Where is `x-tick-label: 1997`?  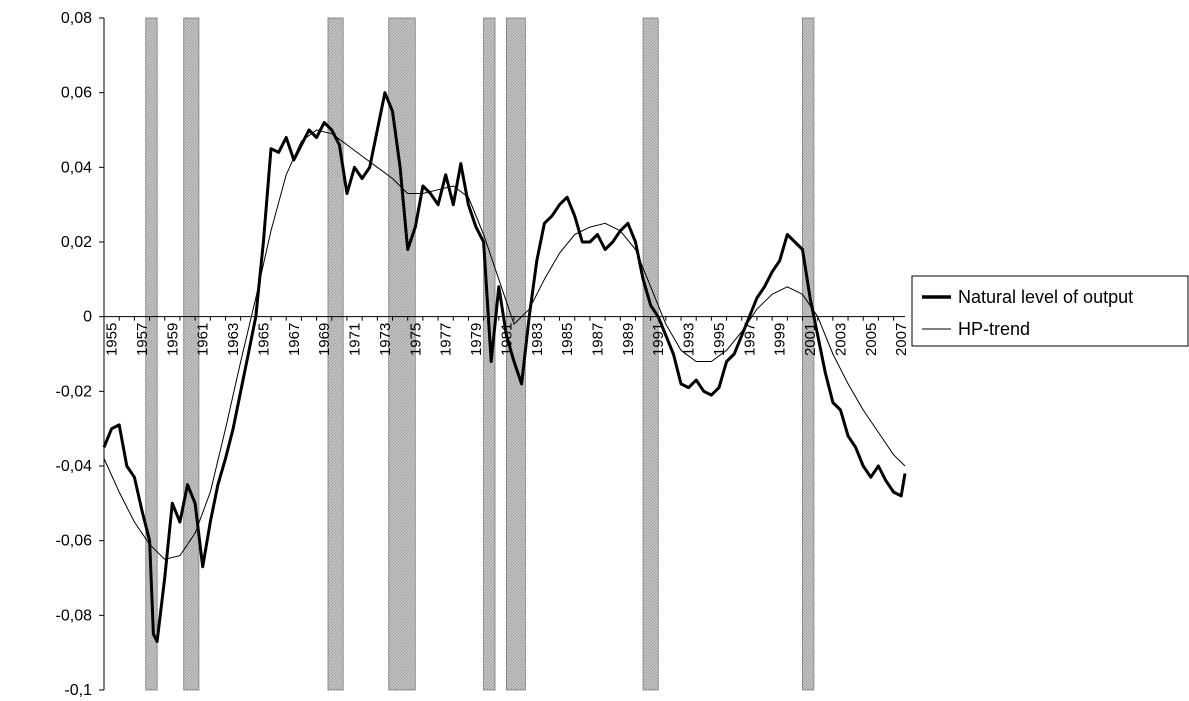 x-tick-label: 1997 is located at coordinates (749, 339).